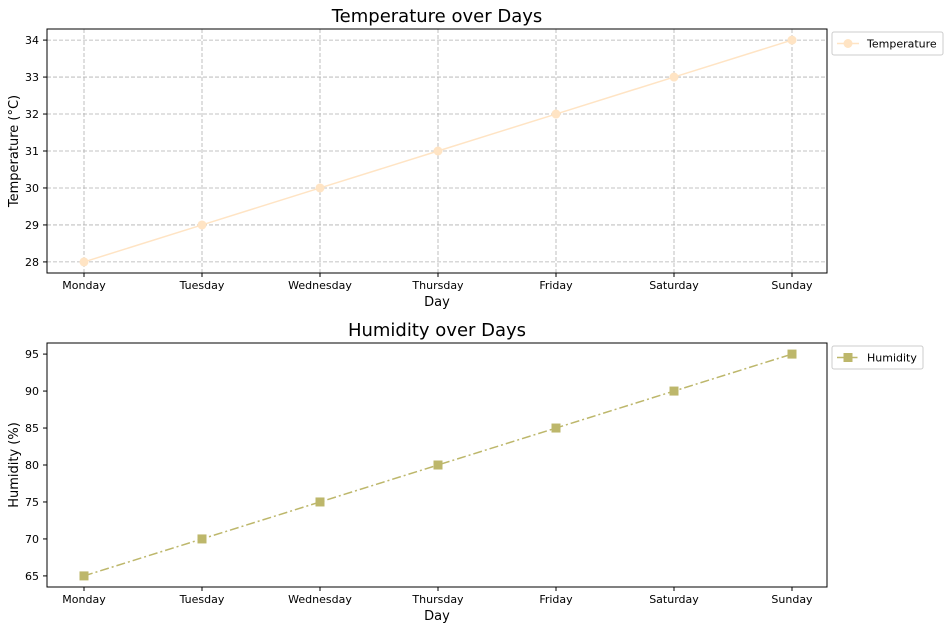 The height and width of the screenshot is (630, 951). Describe the element at coordinates (848, 43) in the screenshot. I see `temperature-legend-marker` at that location.